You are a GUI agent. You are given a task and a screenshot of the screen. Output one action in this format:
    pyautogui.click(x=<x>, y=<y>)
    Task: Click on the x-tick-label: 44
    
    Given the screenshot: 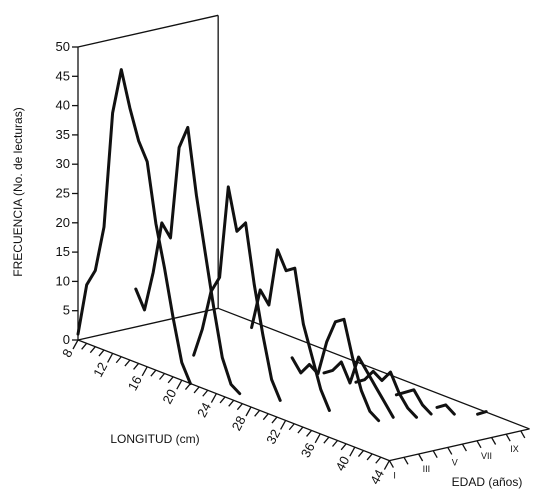 What is the action you would take?
    pyautogui.click(x=377, y=477)
    